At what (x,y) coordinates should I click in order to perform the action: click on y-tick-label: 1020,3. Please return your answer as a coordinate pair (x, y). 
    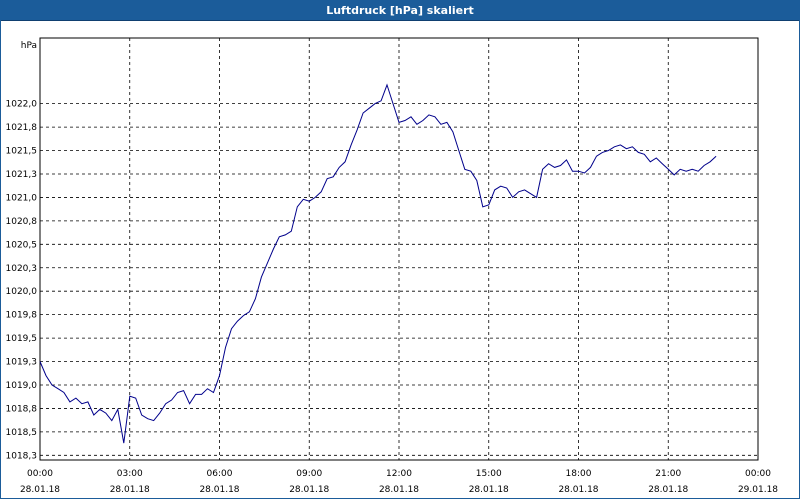
    Looking at the image, I should click on (22, 269).